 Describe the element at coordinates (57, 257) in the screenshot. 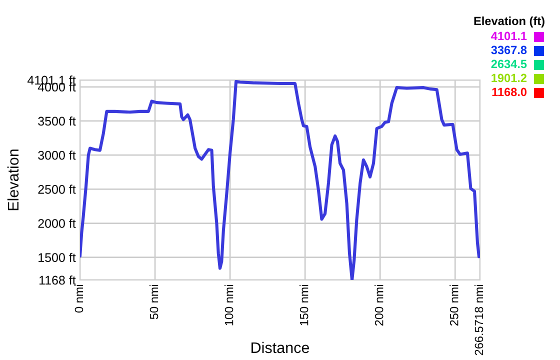

I see `y-tick-label: 1500 ft` at that location.